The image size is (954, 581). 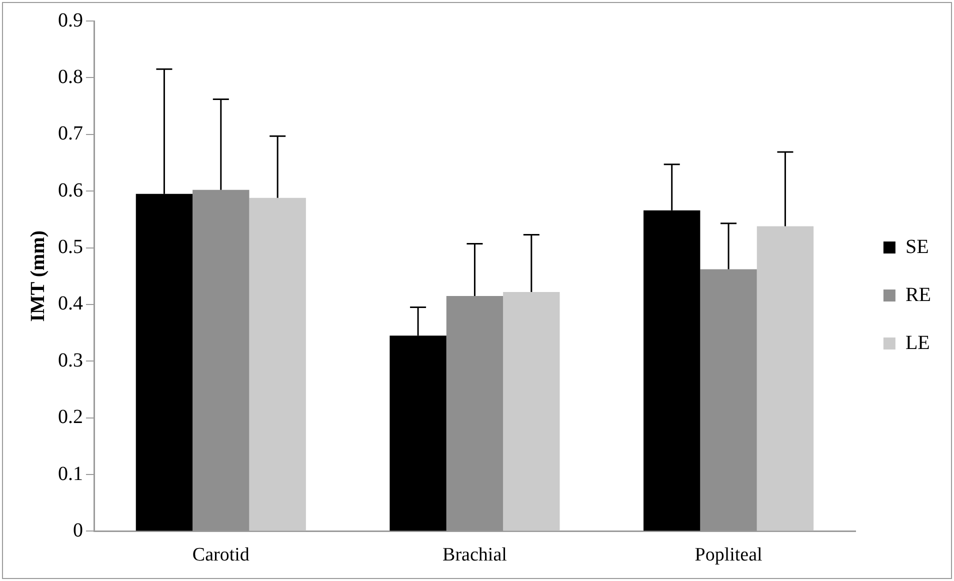 What do you see at coordinates (728, 555) in the screenshot?
I see `x-tick-label: Popliteal` at bounding box center [728, 555].